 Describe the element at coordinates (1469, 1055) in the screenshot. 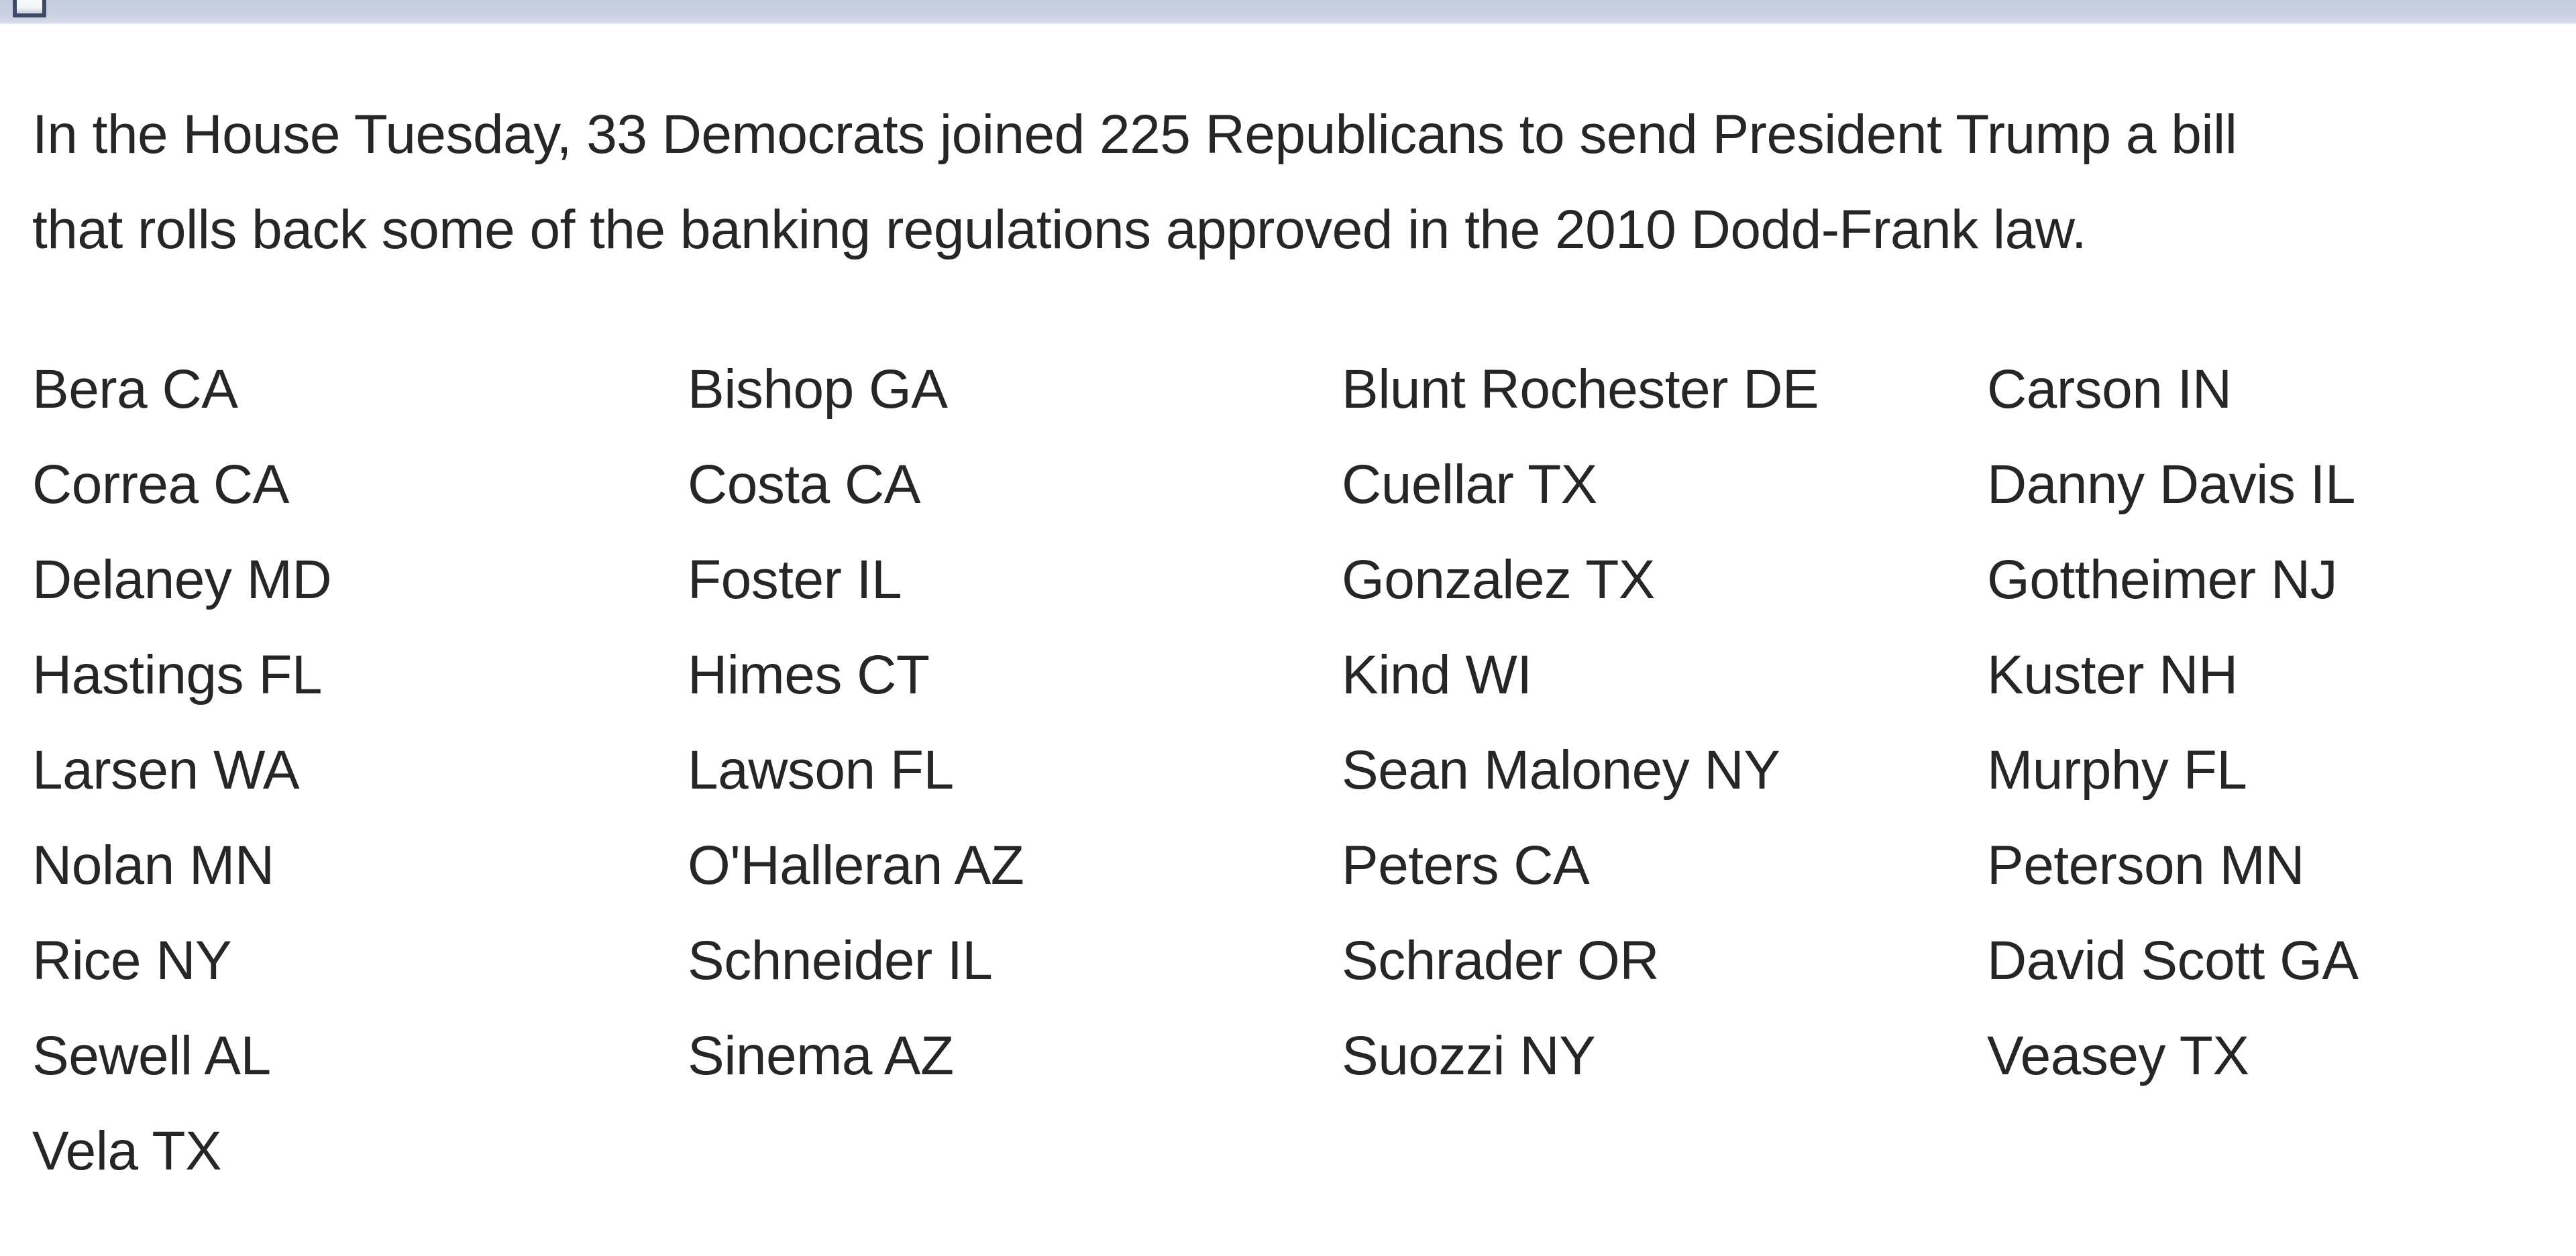

I see `legislator-item: Suozzi NY` at that location.